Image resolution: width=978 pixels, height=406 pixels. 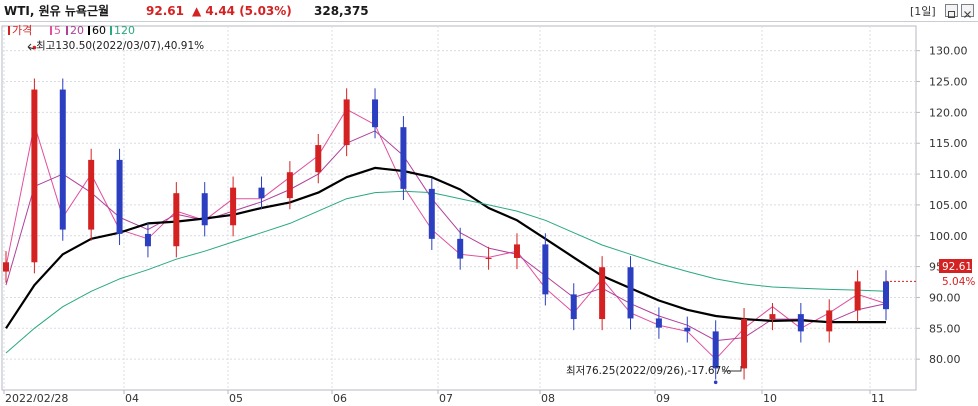 I want to click on chart-legend: 가격 5 20 60 120, so click(x=71, y=30).